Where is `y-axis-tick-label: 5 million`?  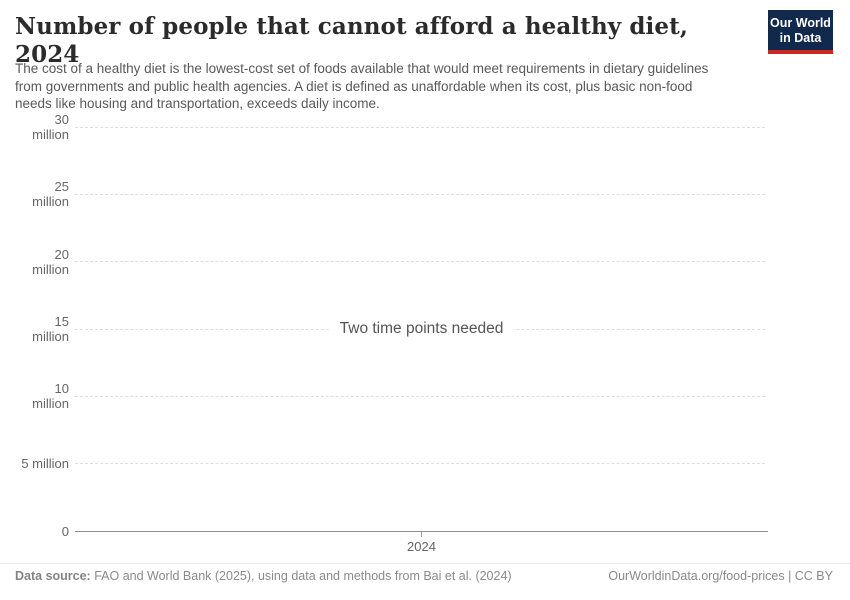 y-axis-tick-label: 5 million is located at coordinates (45, 464).